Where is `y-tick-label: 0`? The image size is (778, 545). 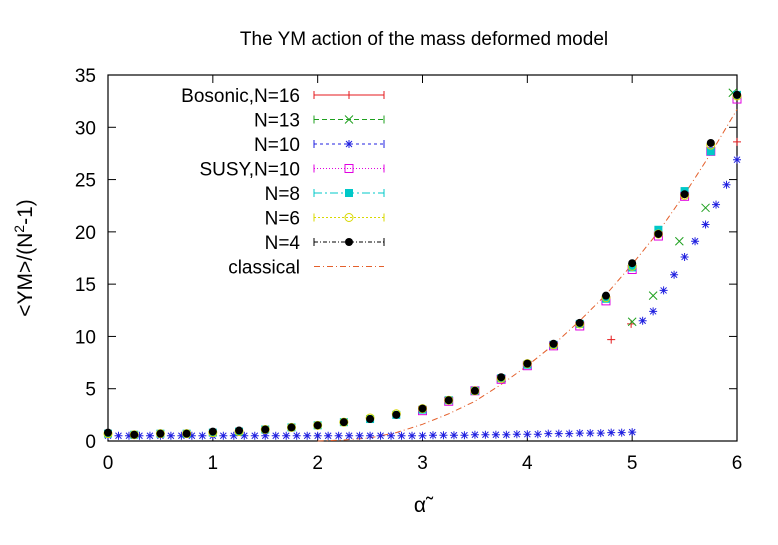 y-tick-label: 0 is located at coordinates (90, 442).